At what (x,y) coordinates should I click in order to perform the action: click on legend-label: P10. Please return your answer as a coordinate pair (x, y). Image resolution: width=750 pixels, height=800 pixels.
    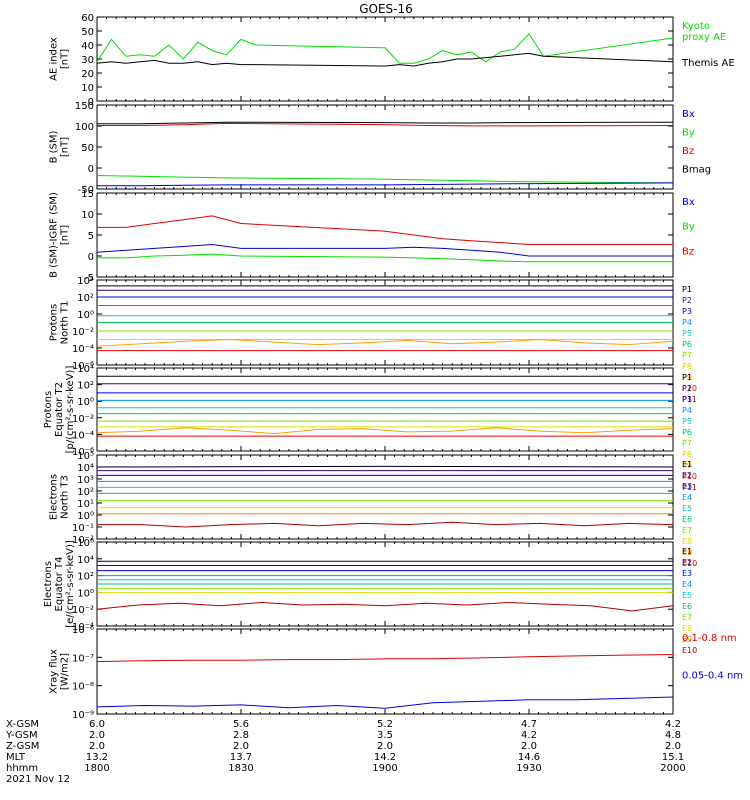
    Looking at the image, I should click on (689, 388).